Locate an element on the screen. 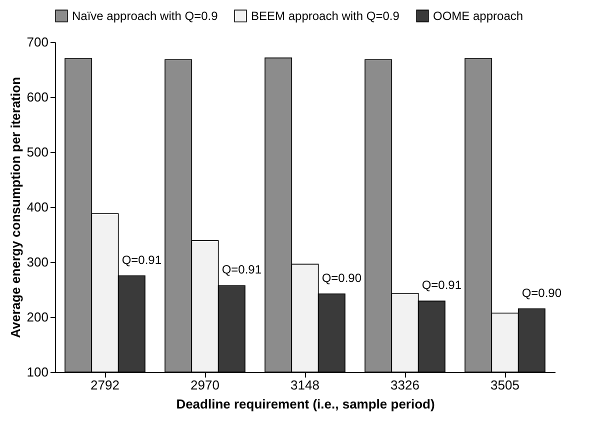  y-tick-label: 300 is located at coordinates (37, 262).